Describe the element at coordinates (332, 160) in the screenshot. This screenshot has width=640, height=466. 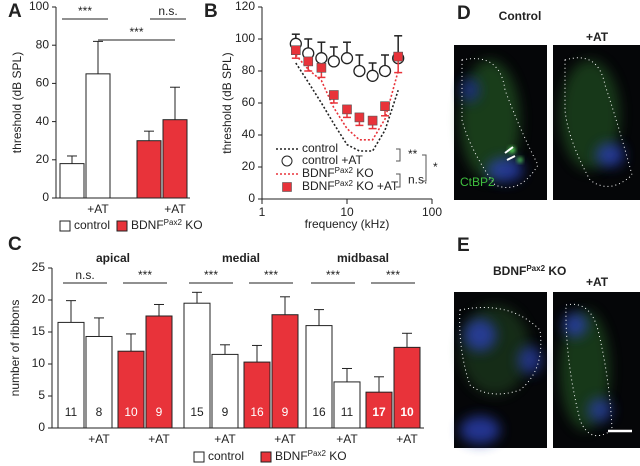
I see `legend-label: control +AT` at that location.